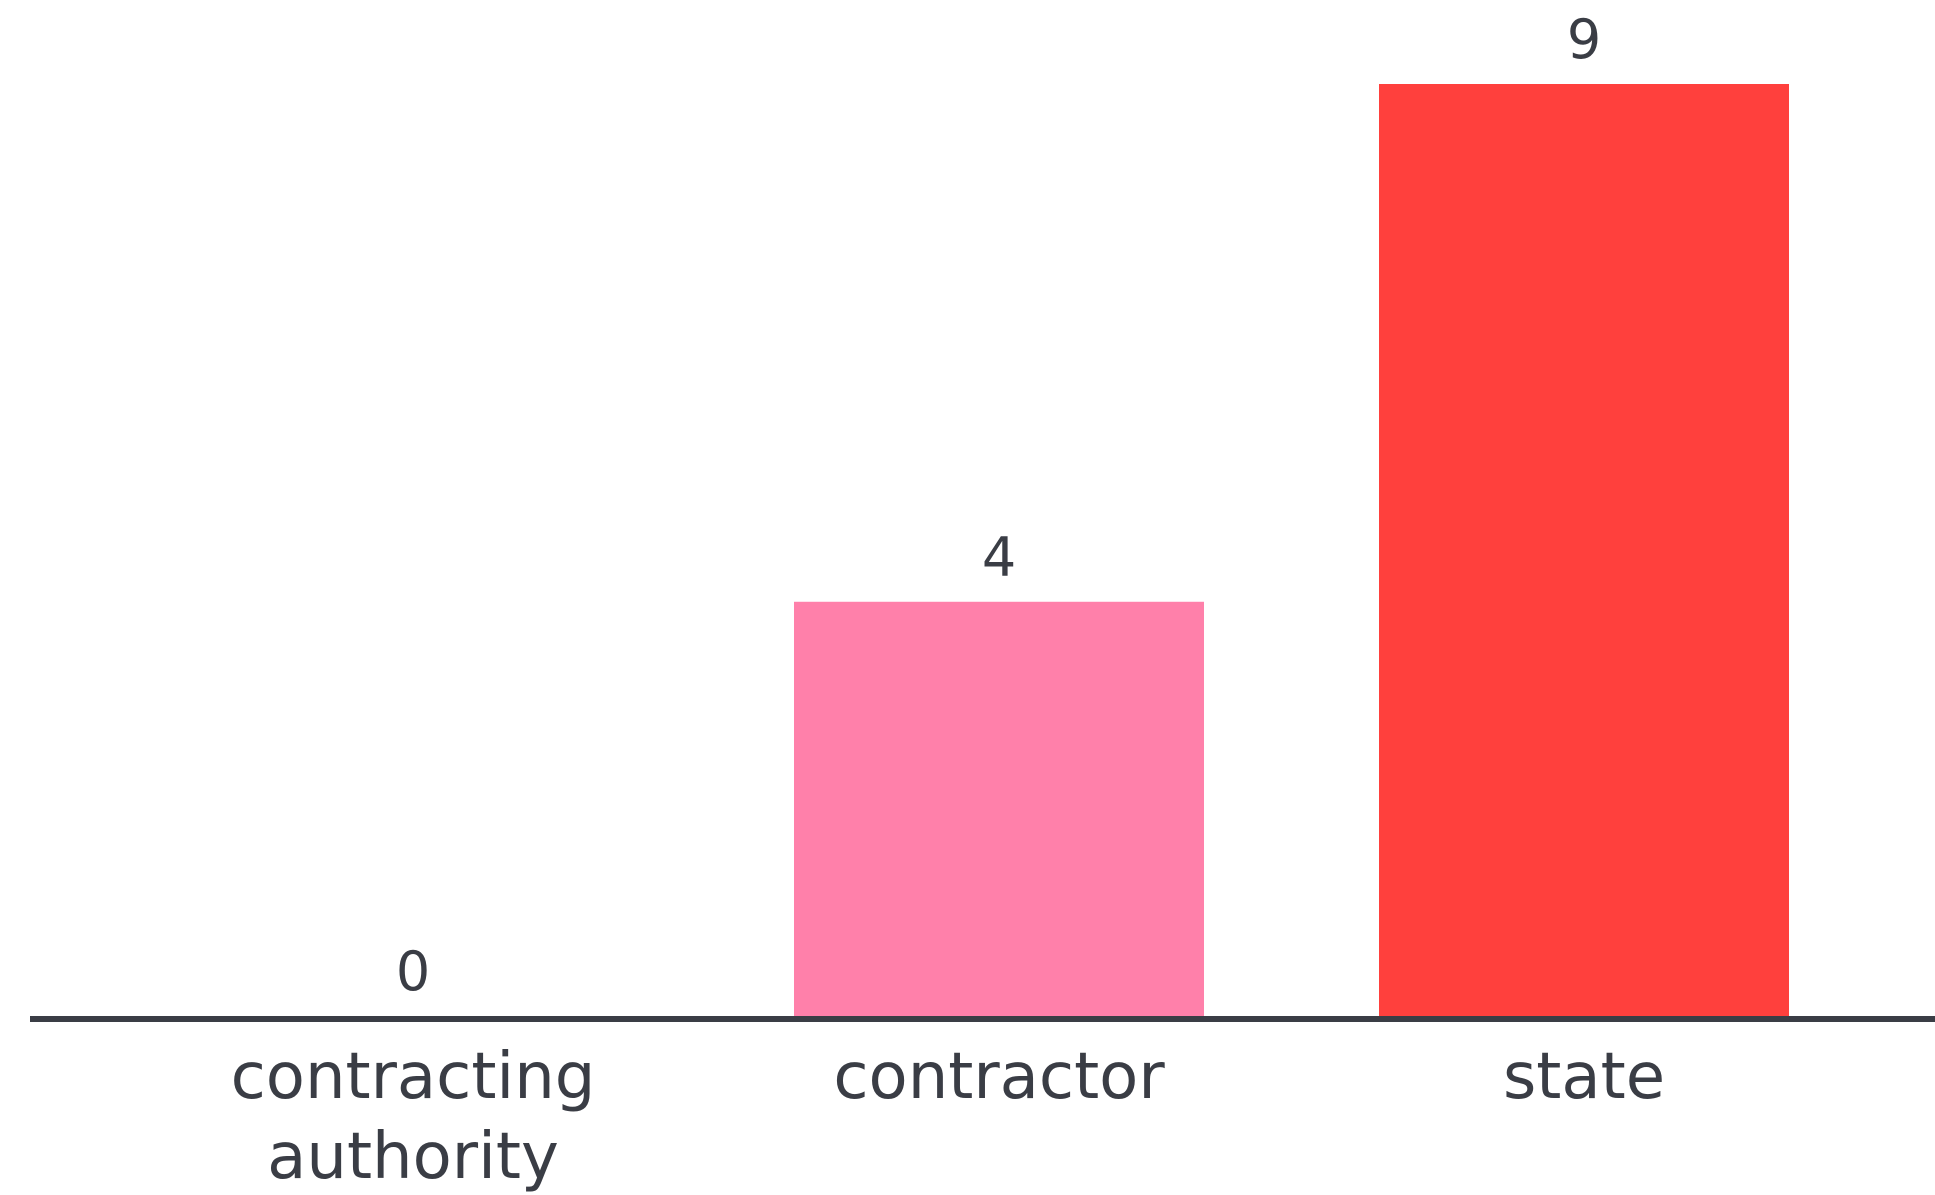 This screenshot has width=1935, height=1195. I want to click on value-label-1: 4, so click(999, 557).